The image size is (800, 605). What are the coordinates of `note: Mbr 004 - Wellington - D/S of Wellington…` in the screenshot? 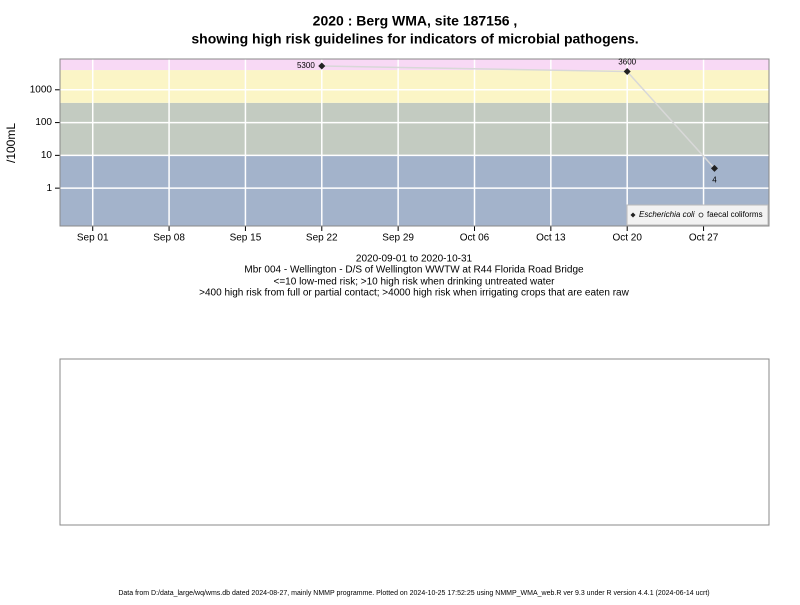 It's located at (414, 270).